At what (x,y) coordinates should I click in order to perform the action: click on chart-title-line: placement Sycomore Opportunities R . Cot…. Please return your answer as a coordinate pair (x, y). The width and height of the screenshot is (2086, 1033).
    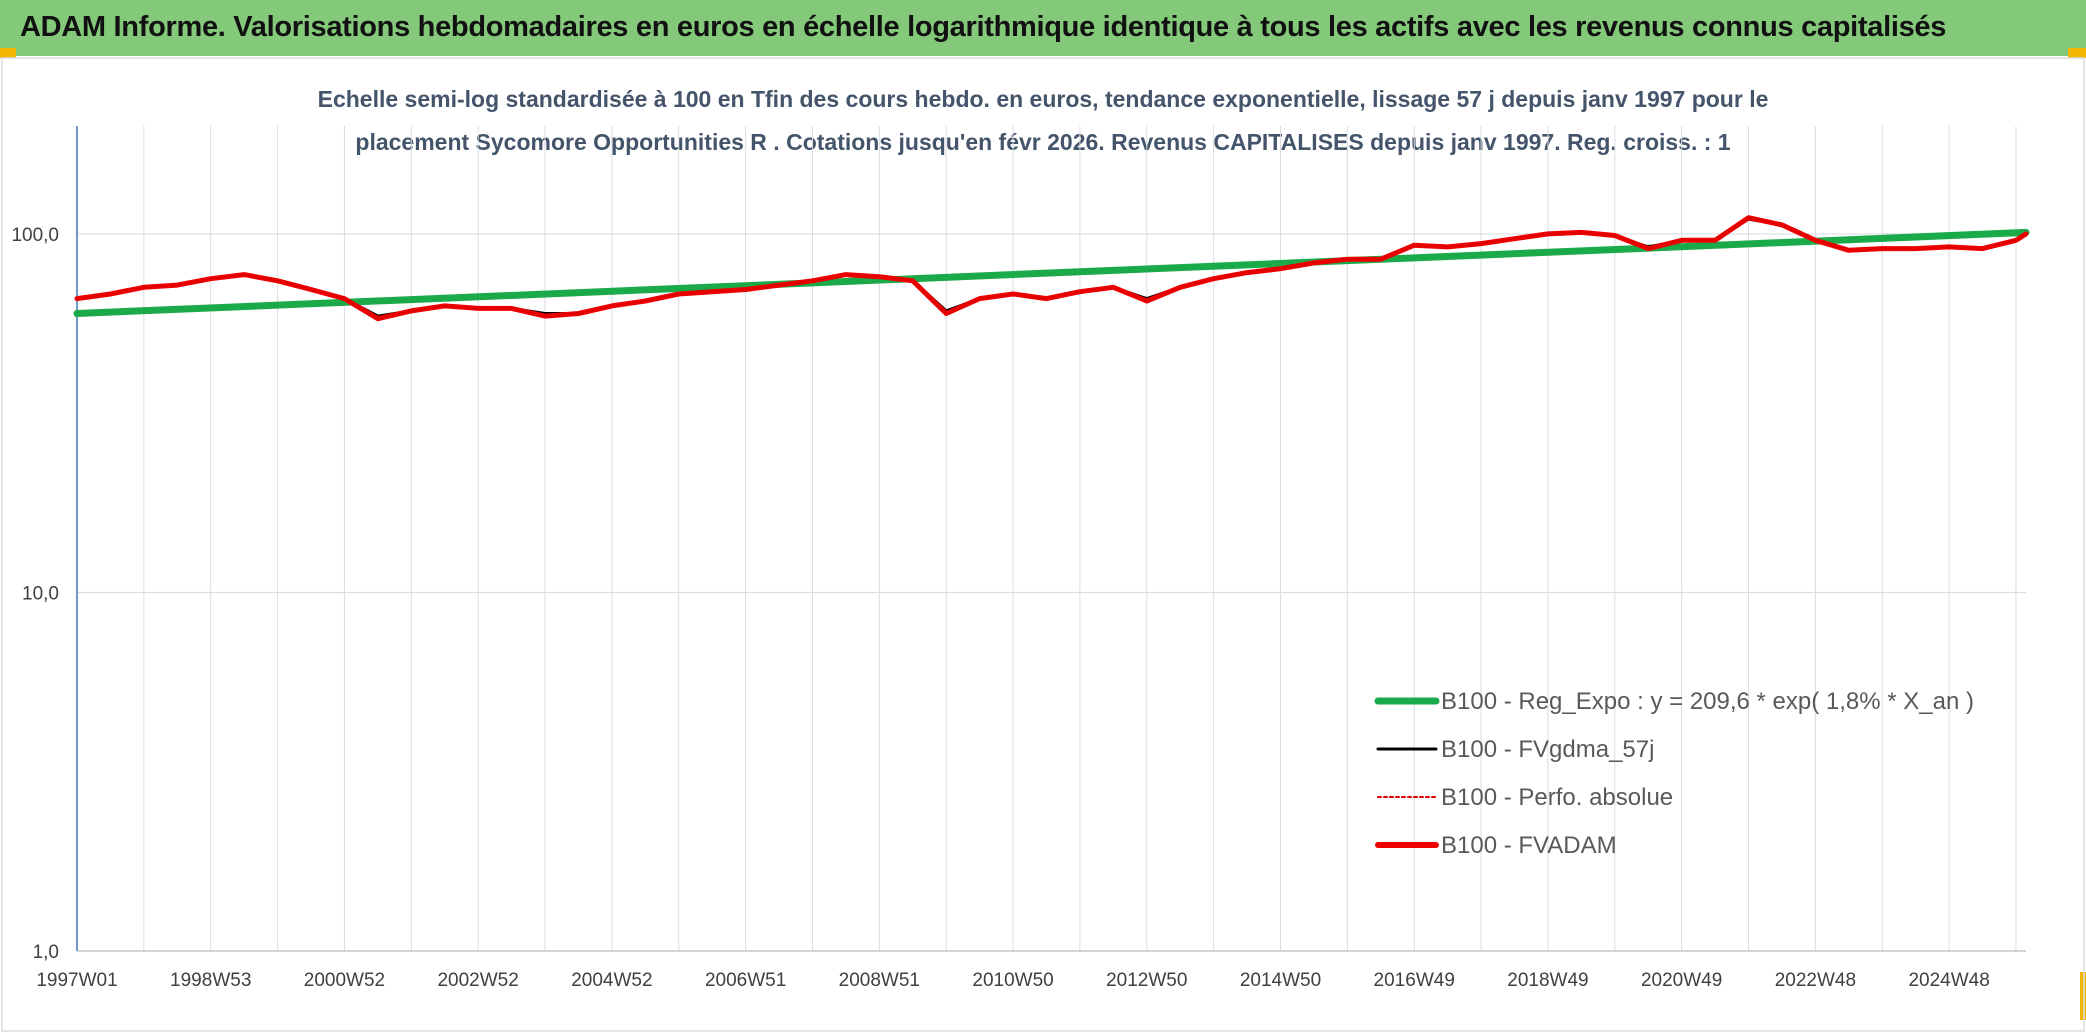
    Looking at the image, I should click on (1042, 142).